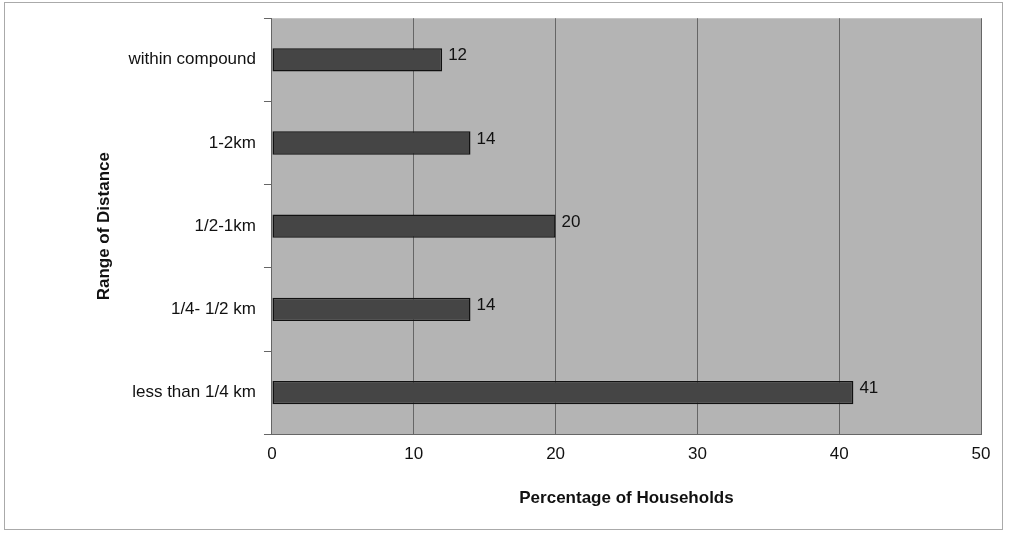 The image size is (1009, 535). Describe the element at coordinates (981, 454) in the screenshot. I see `x-tick-label: 50` at that location.